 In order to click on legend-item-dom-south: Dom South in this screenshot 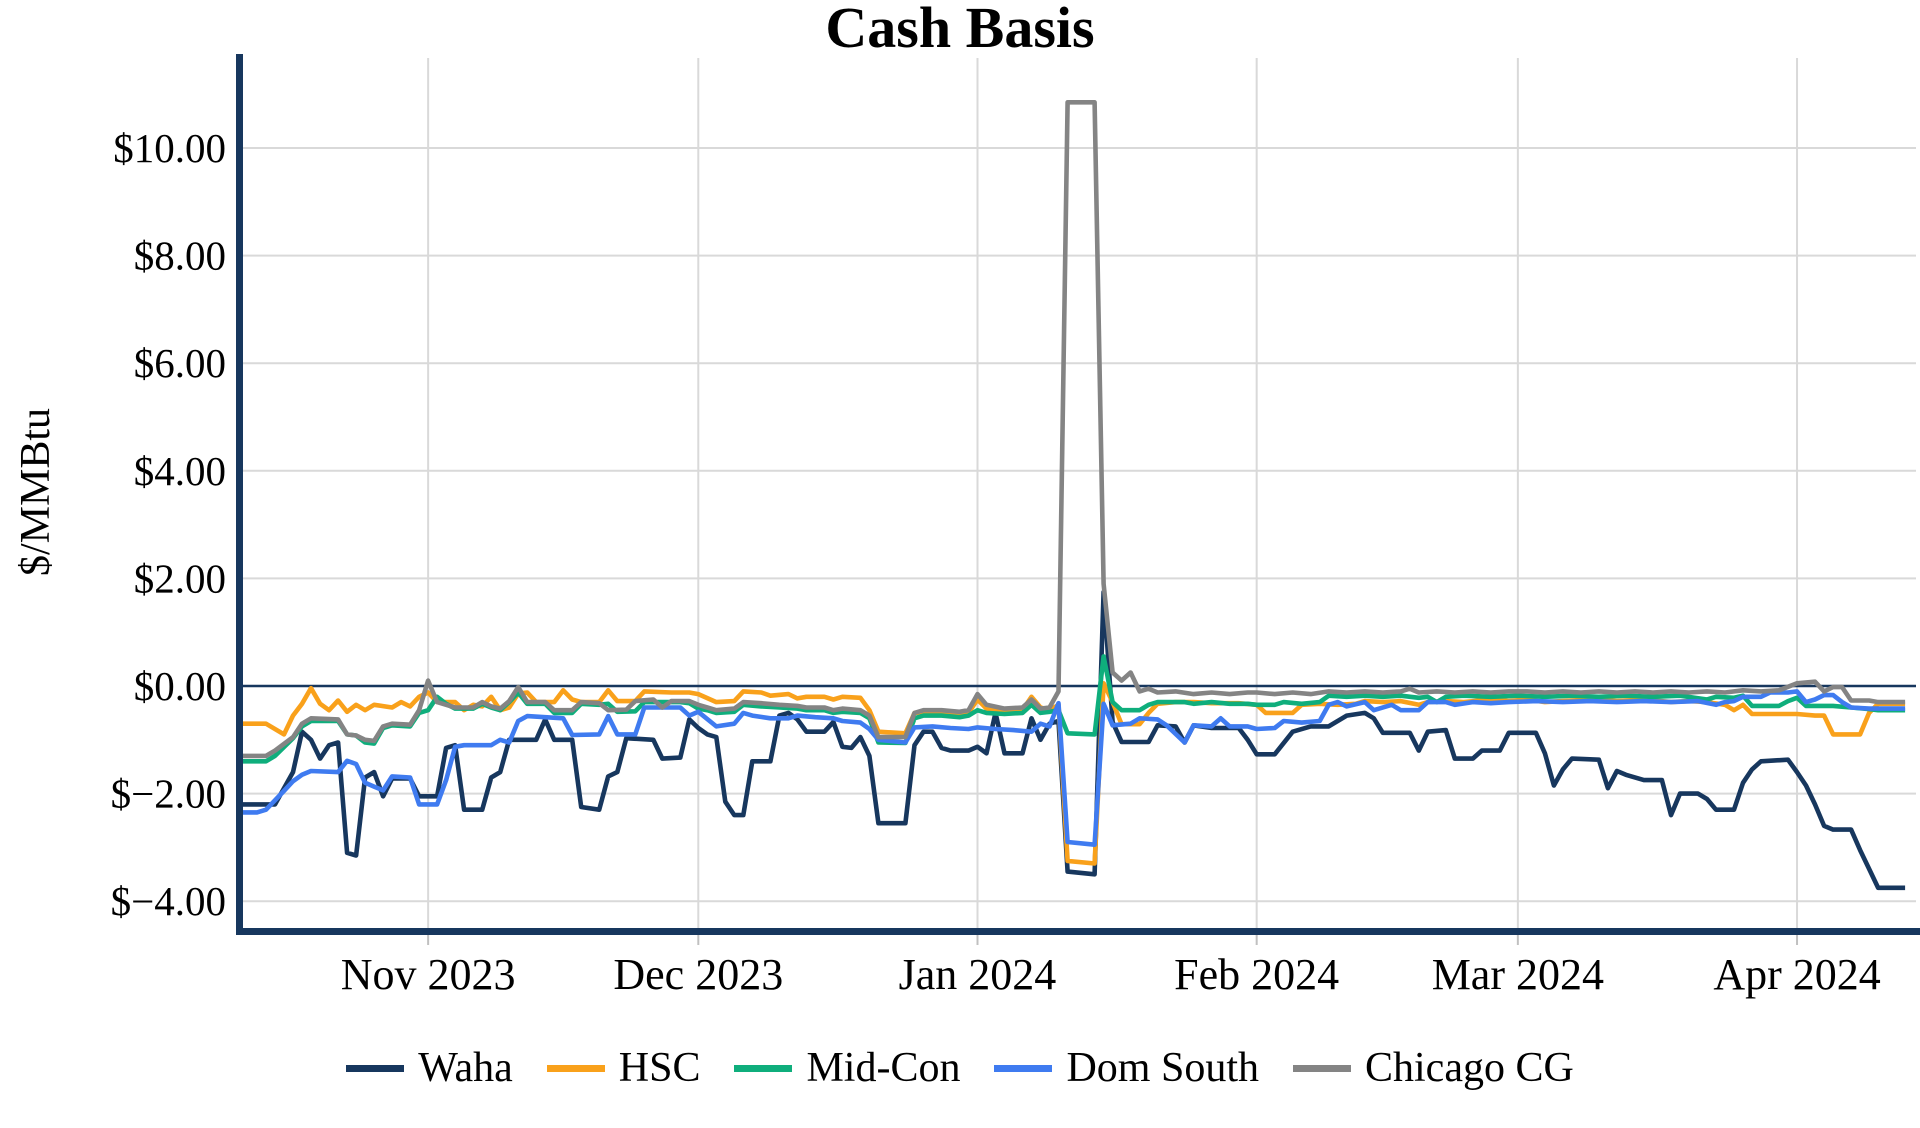, I will do `click(1126, 1068)`.